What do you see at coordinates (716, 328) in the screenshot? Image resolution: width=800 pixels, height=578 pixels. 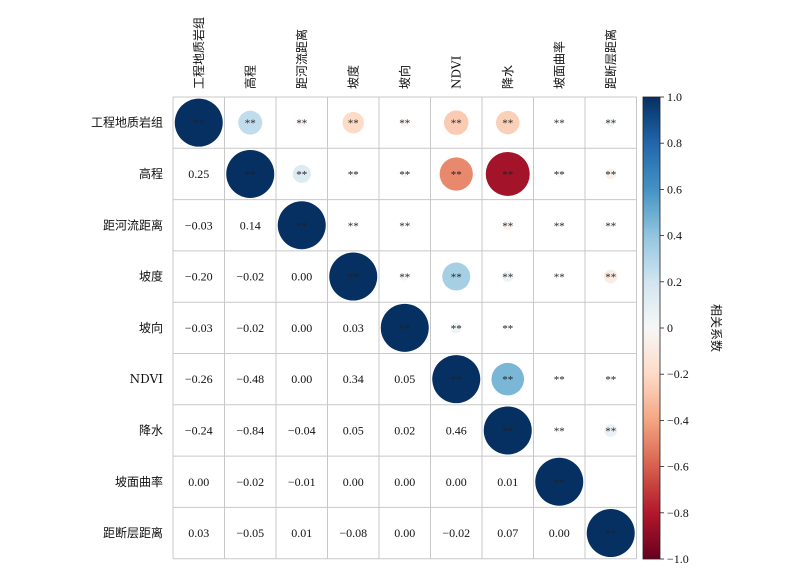 I see `colorbar-label: 相关系数` at bounding box center [716, 328].